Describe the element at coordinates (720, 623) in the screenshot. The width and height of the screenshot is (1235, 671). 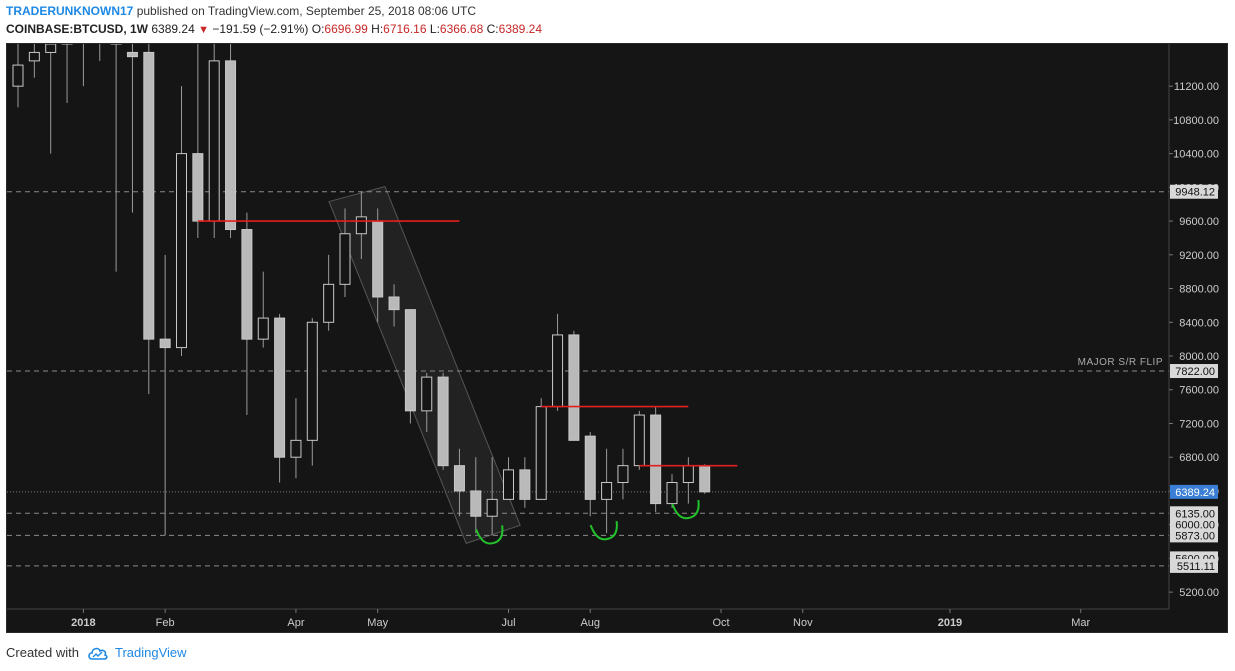
I see `time-tick-label: Oct` at that location.